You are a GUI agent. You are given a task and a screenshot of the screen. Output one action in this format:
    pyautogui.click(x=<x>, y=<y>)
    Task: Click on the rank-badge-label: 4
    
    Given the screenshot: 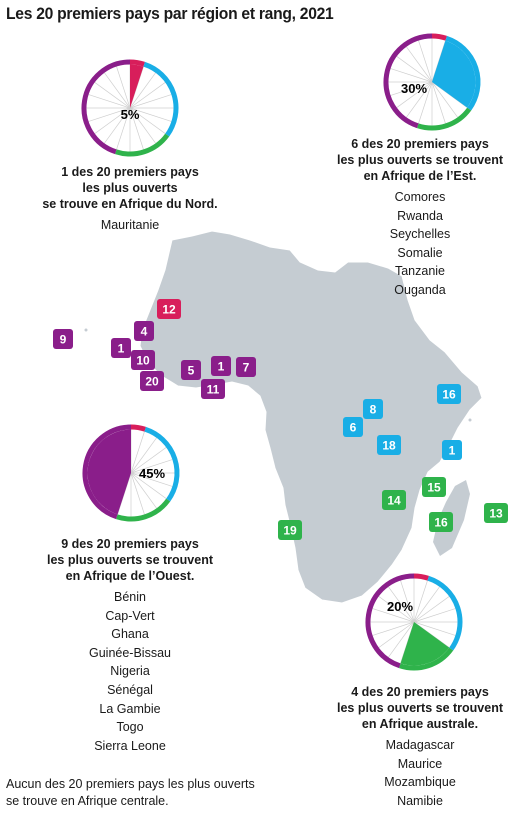 What is the action you would take?
    pyautogui.click(x=144, y=332)
    